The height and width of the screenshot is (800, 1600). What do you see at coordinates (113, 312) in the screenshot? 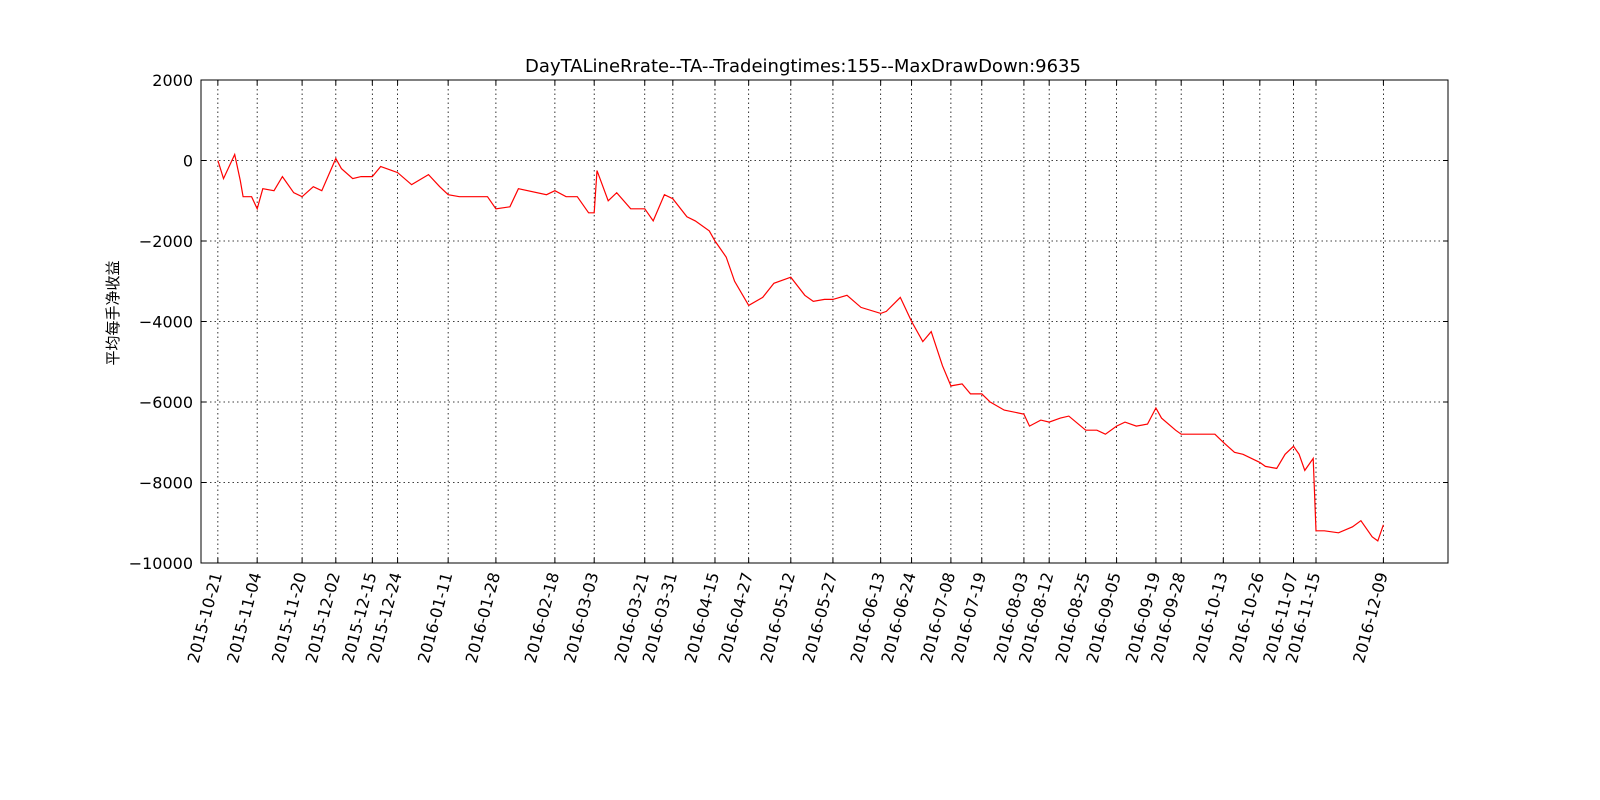
I see `y-axis-label: 平均每手净收益` at bounding box center [113, 312].